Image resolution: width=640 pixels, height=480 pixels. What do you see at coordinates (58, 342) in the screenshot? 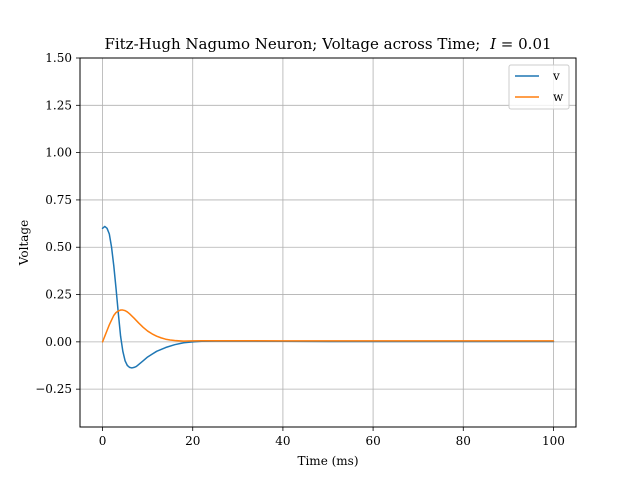
I see `y-tick-label: 0.00` at bounding box center [58, 342].